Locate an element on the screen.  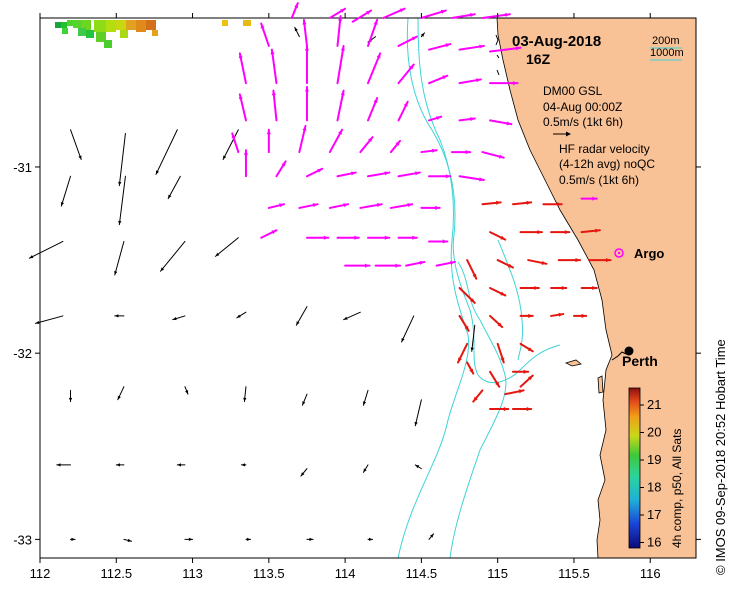
colorbar-tick-label: 19 is located at coordinates (654, 459).